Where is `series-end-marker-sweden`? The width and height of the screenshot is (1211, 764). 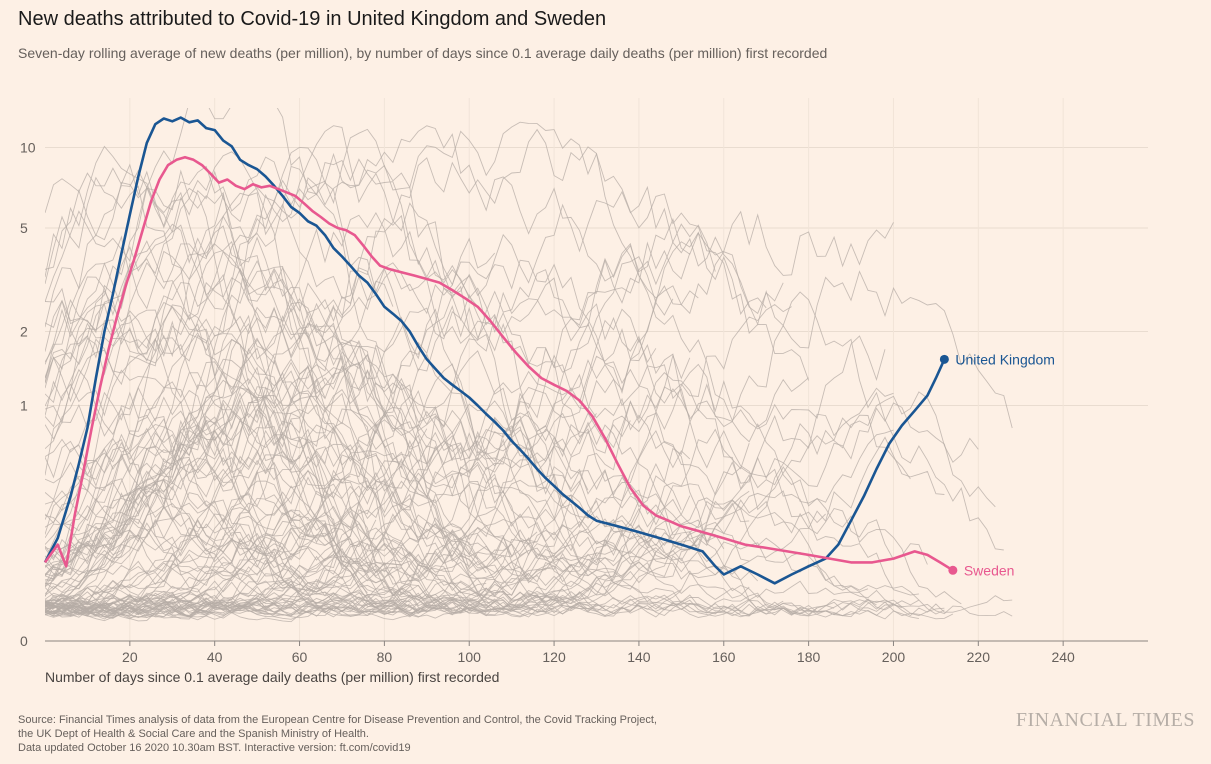
series-end-marker-sweden is located at coordinates (953, 570).